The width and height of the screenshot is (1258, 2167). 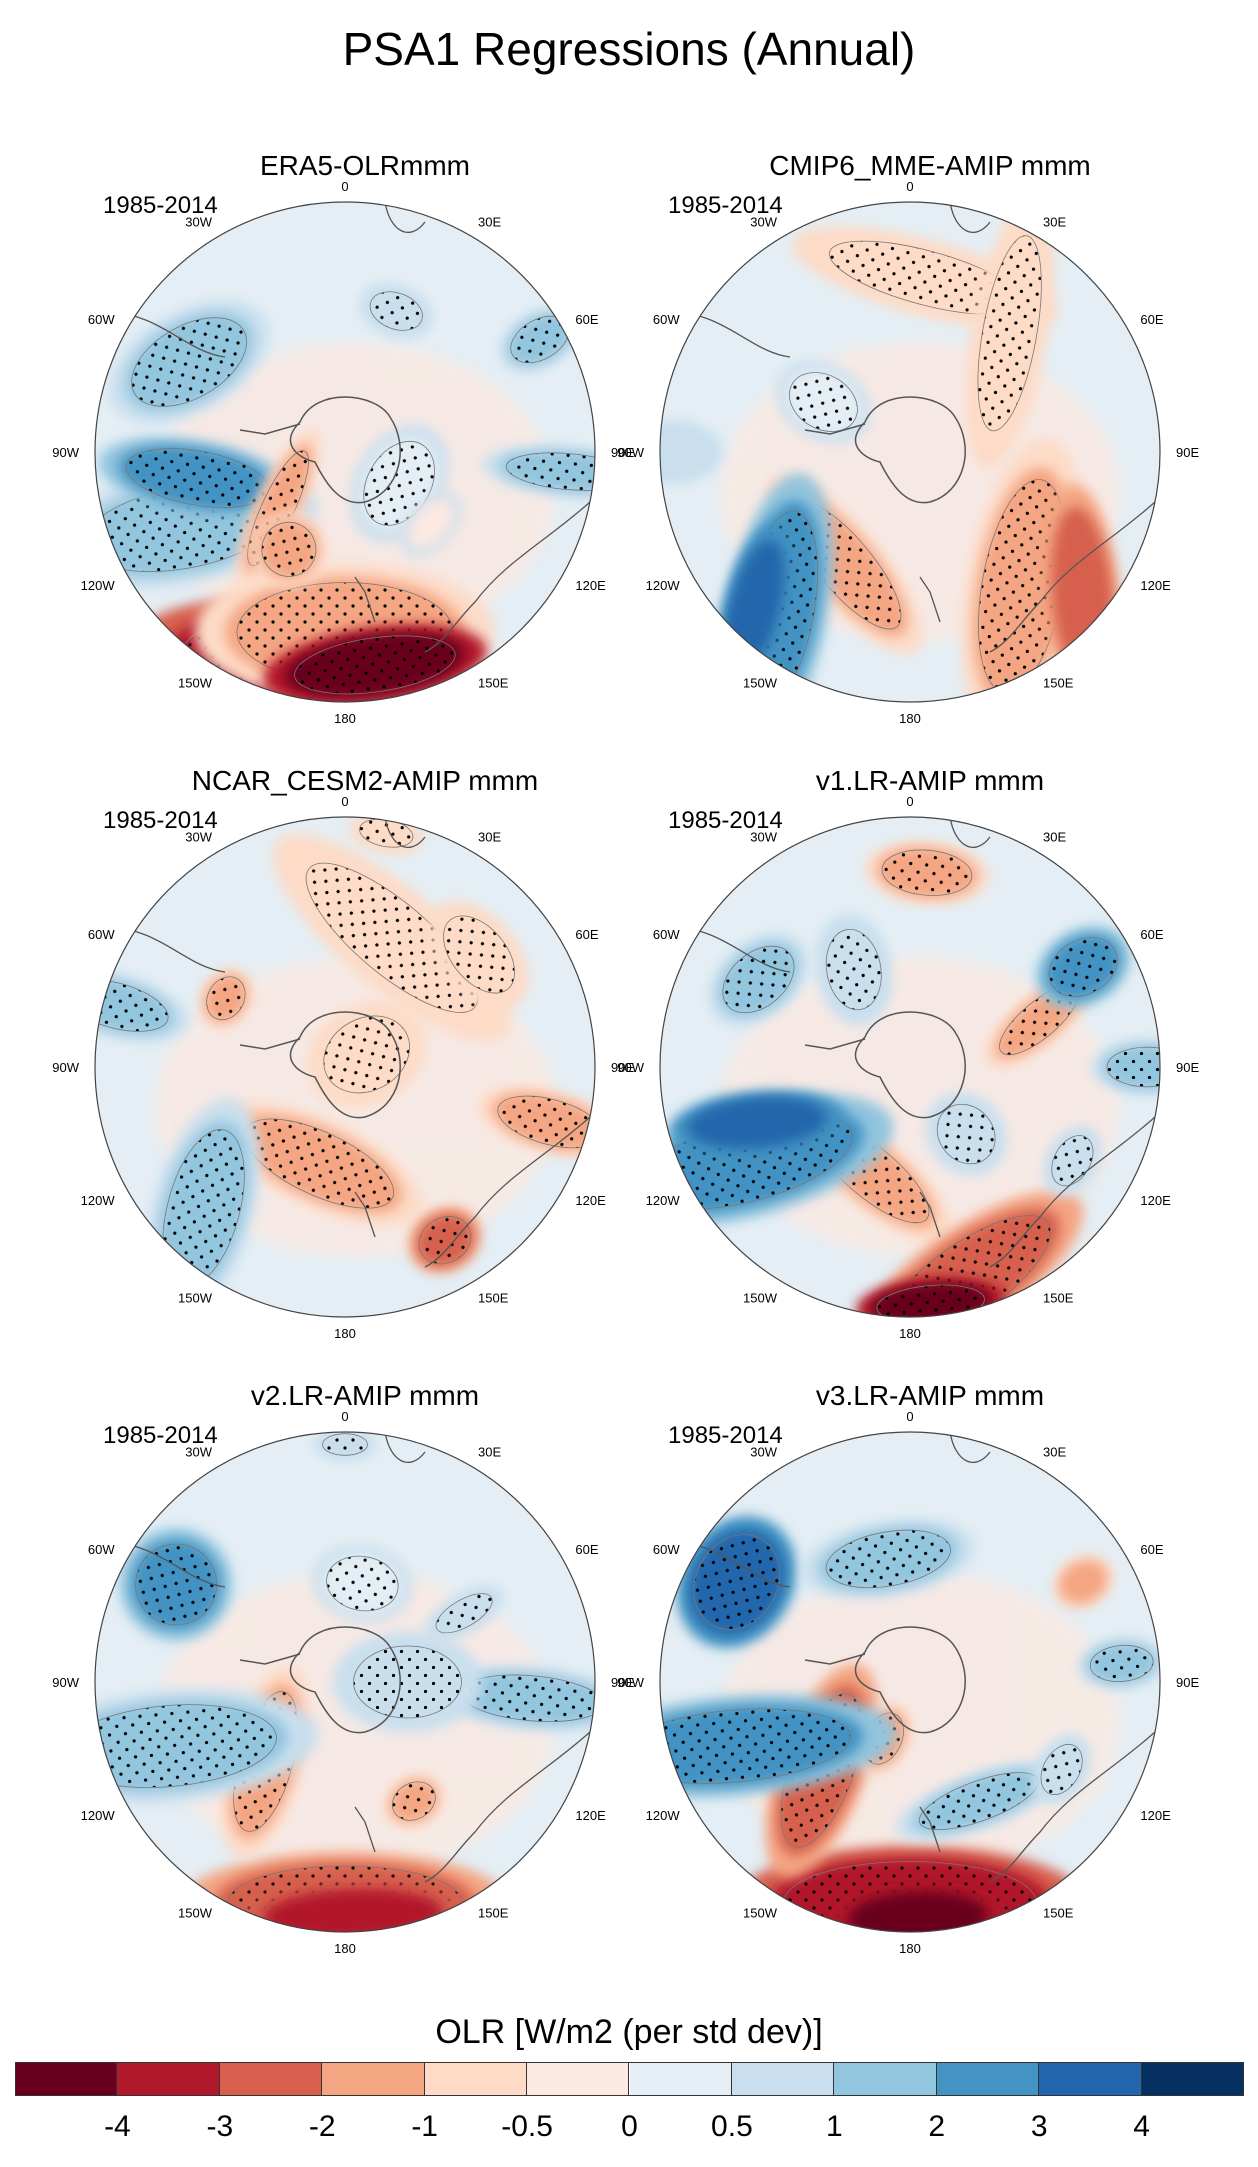 I want to click on panel-title: ERA5-OLRmmm, so click(x=364, y=165).